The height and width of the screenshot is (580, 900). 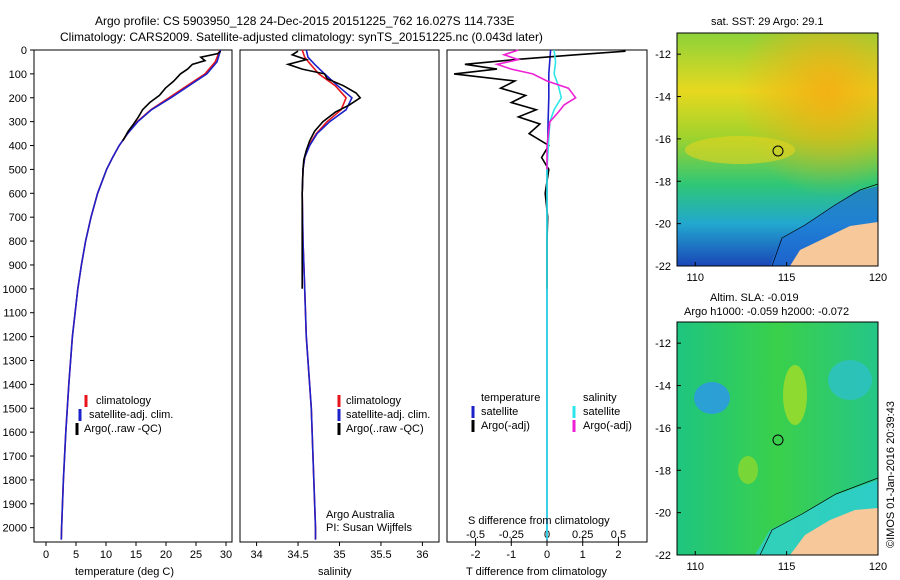 What do you see at coordinates (618, 535) in the screenshot?
I see `s-tick-label: 0.5` at bounding box center [618, 535].